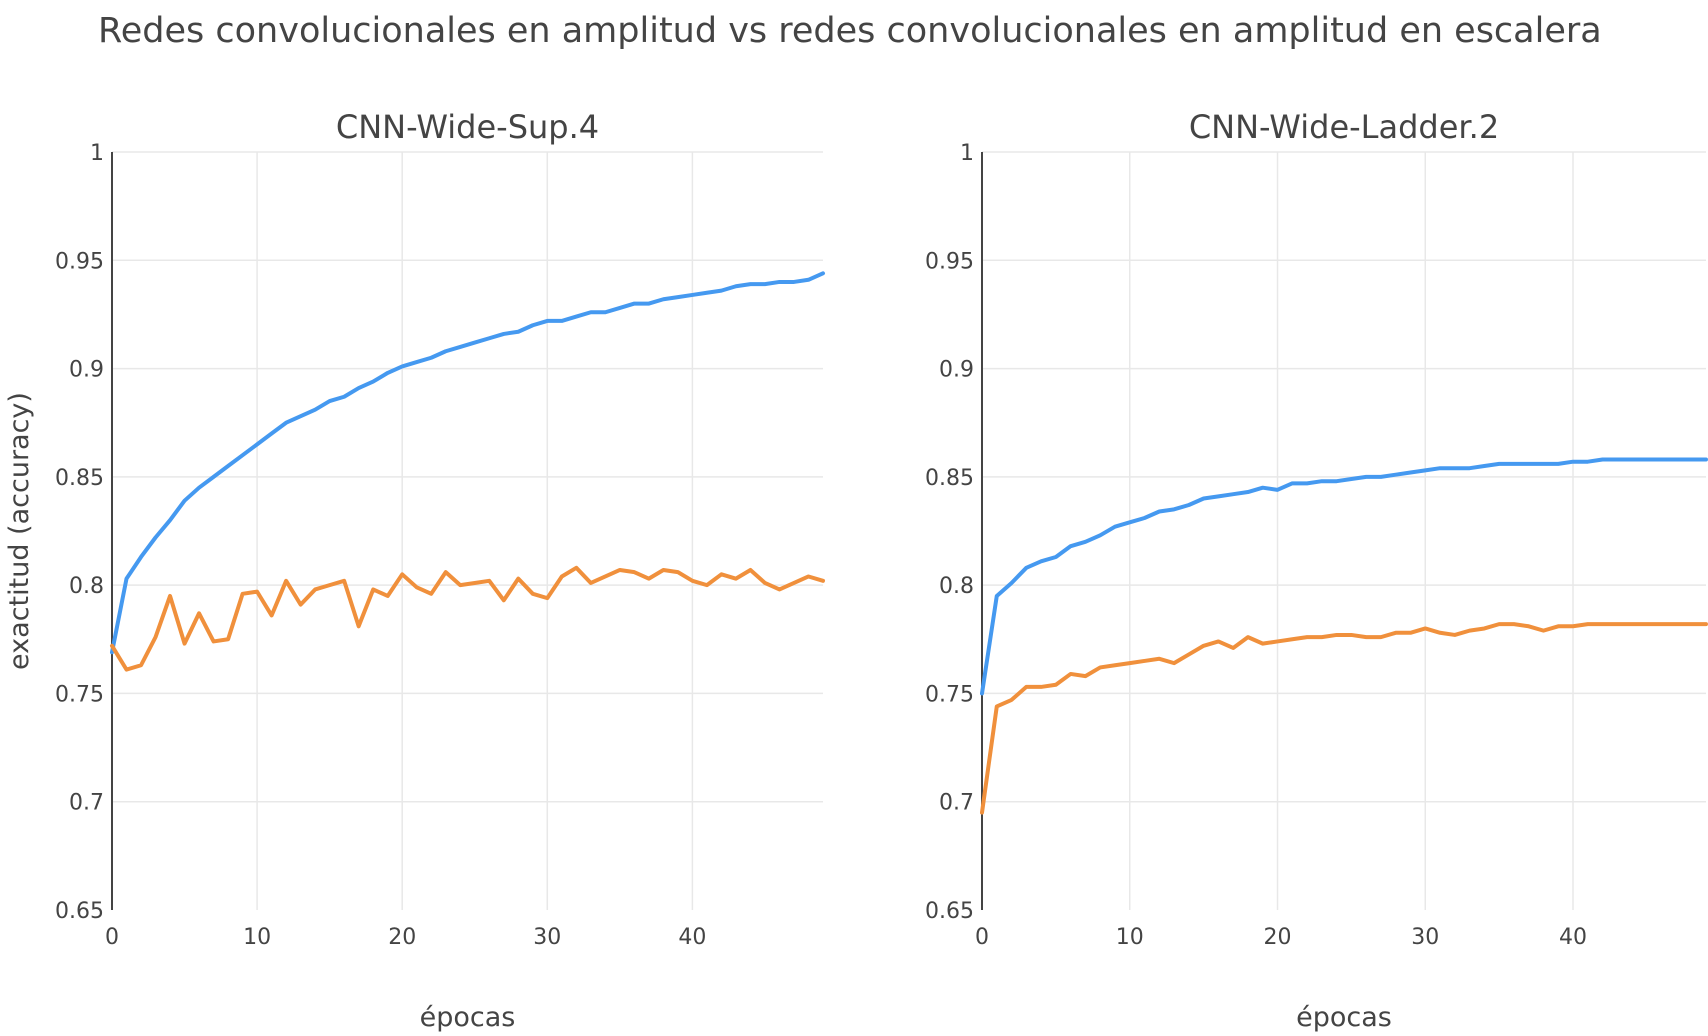 This screenshot has width=1708, height=1036. Describe the element at coordinates (86, 370) in the screenshot. I see `panel-1-y-tick-label-5: 0.9` at that location.